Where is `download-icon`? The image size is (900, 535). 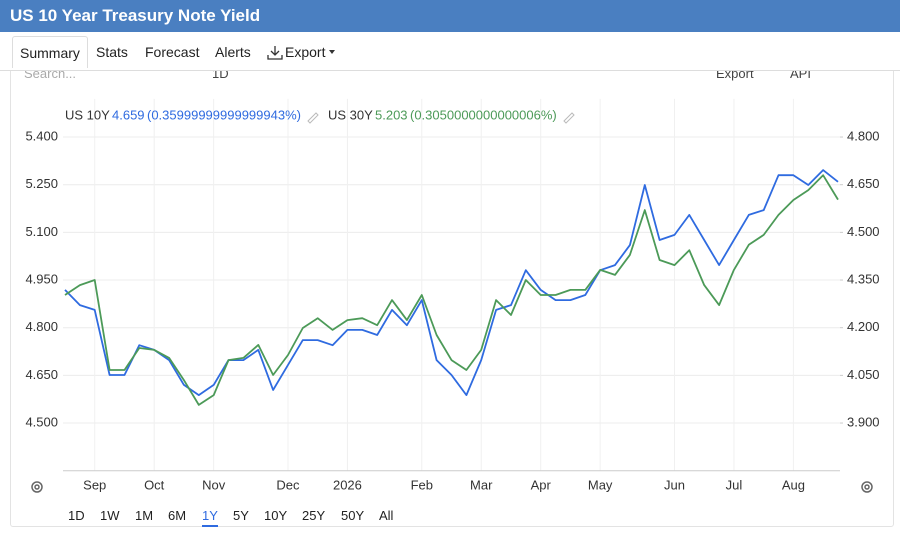
download-icon is located at coordinates (275, 53).